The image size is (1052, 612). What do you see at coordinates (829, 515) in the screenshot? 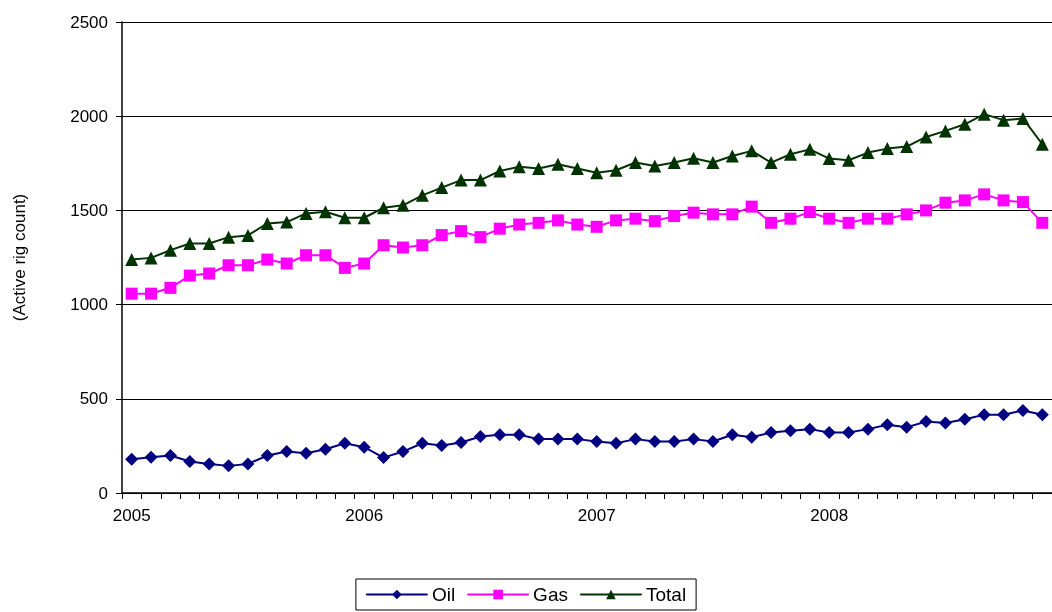
I see `x-tick-label: 2008` at bounding box center [829, 515].